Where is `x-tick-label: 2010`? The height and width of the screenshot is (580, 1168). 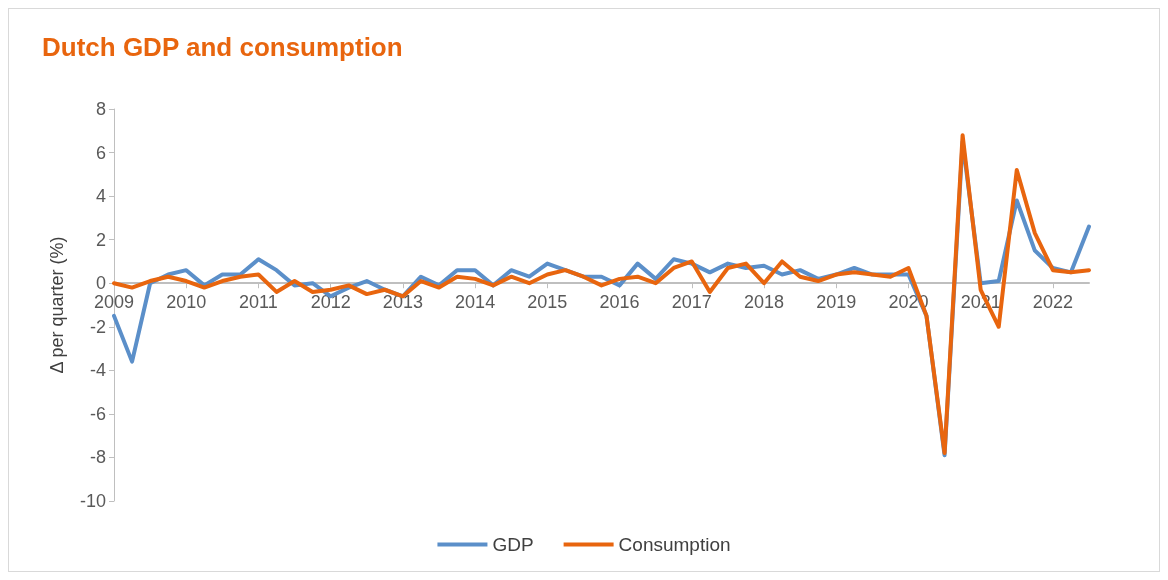
x-tick-label: 2010 is located at coordinates (186, 302).